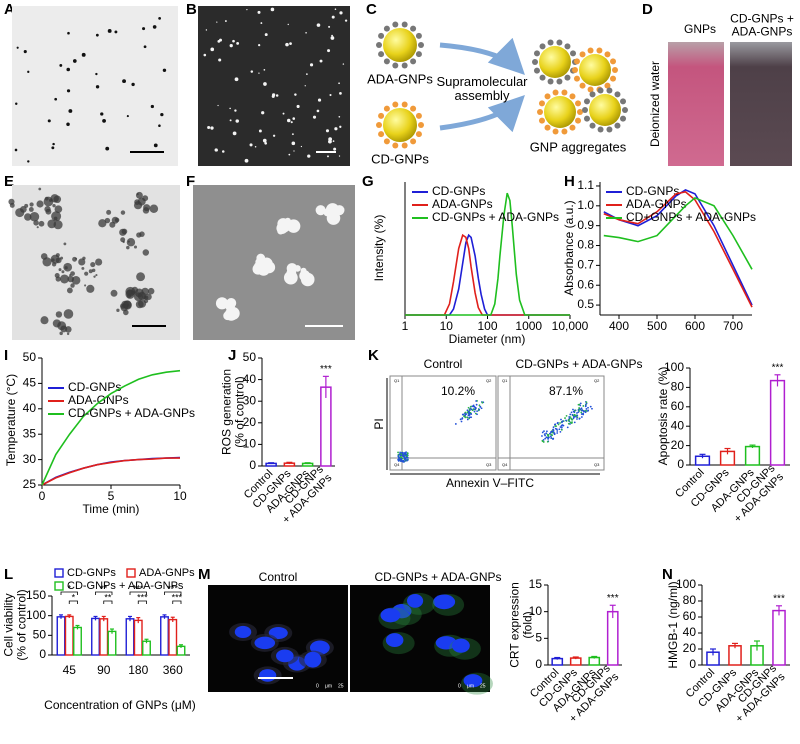 This screenshot has width=800, height=744. What do you see at coordinates (278, 577) in the screenshot?
I see `column-label: Control` at bounding box center [278, 577].